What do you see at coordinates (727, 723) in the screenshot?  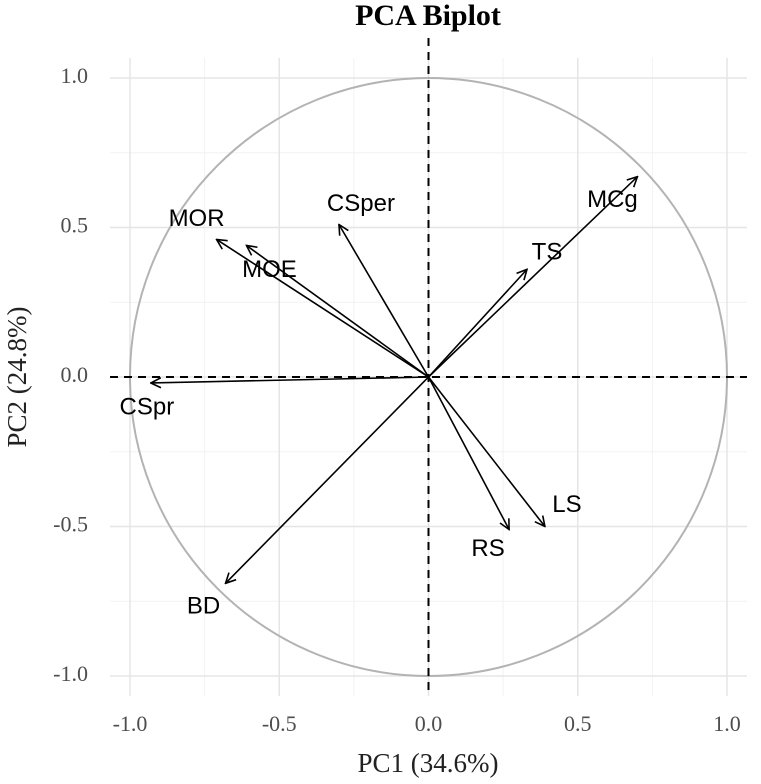 I see `x-tick-label: 1.0` at bounding box center [727, 723].